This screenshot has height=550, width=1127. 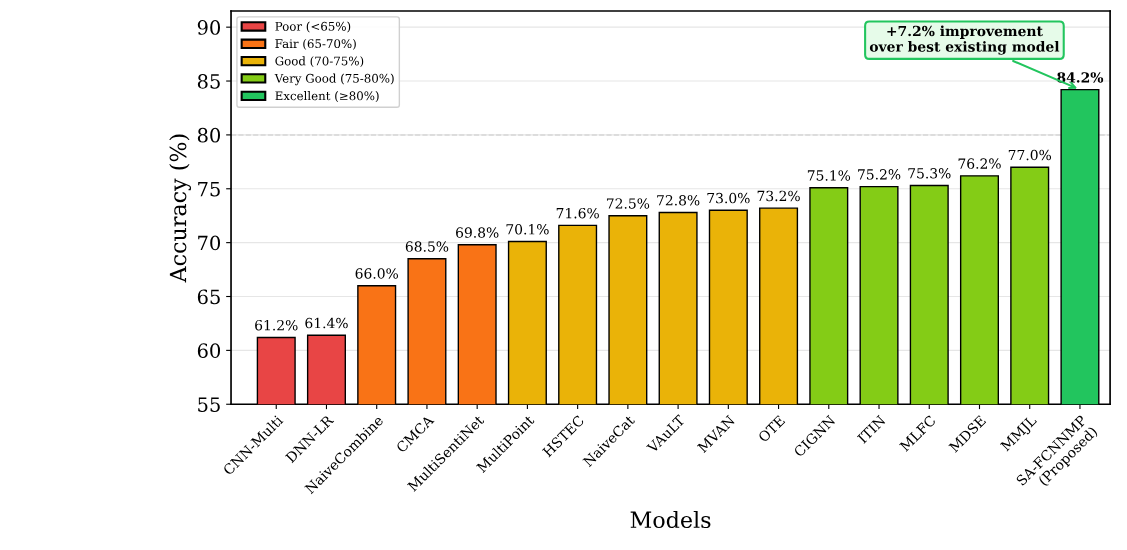 I want to click on legend-label: Very Good (75-80%), so click(x=334, y=79).